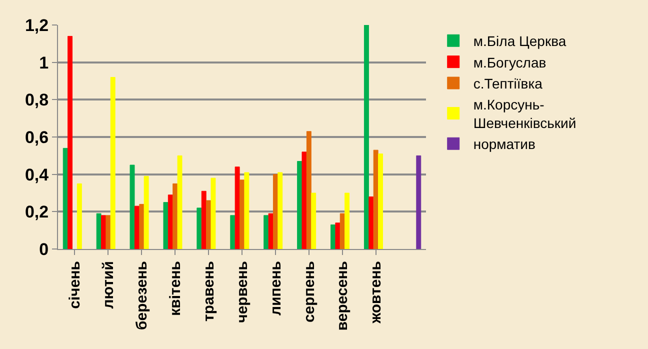 This screenshot has height=349, width=648. What do you see at coordinates (36, 100) in the screenshot?
I see `y-tick-label: 0,8` at bounding box center [36, 100].